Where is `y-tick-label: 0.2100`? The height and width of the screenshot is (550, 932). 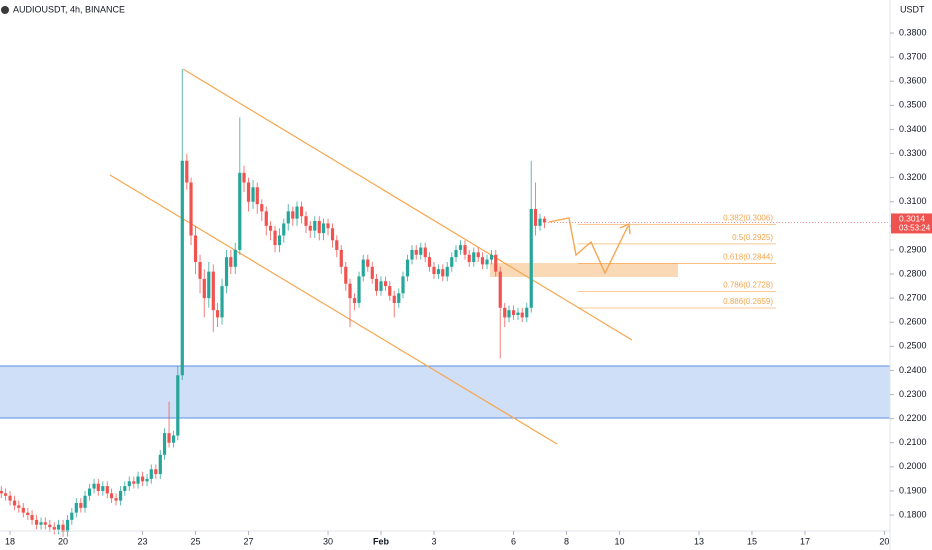
y-tick-label: 0.2100 is located at coordinates (913, 442).